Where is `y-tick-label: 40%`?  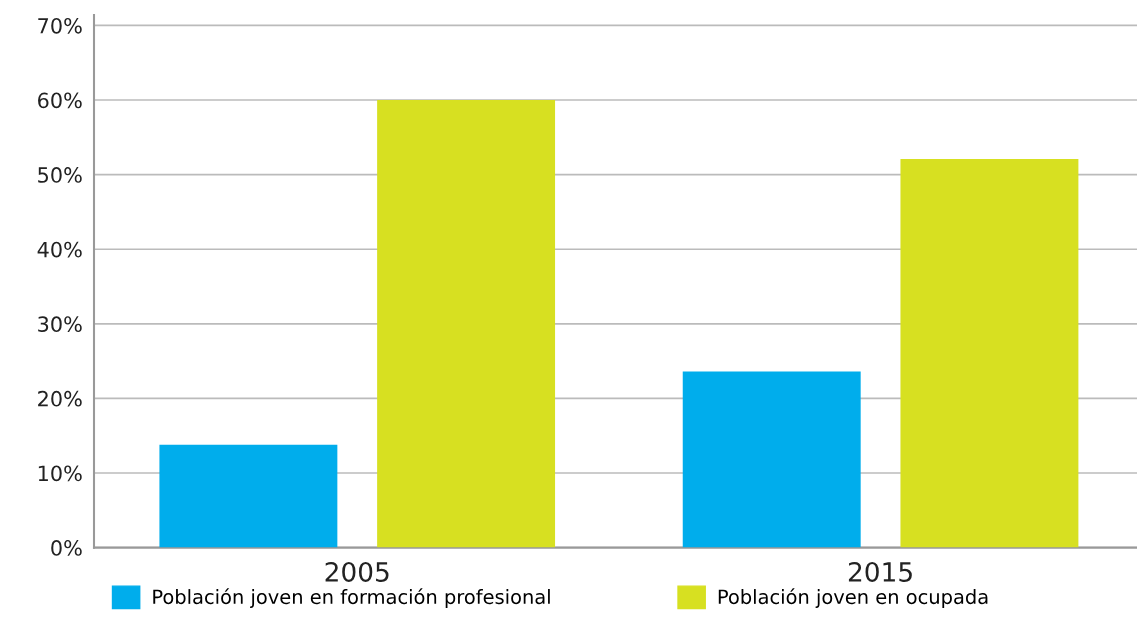 y-tick-label: 40% is located at coordinates (59, 249).